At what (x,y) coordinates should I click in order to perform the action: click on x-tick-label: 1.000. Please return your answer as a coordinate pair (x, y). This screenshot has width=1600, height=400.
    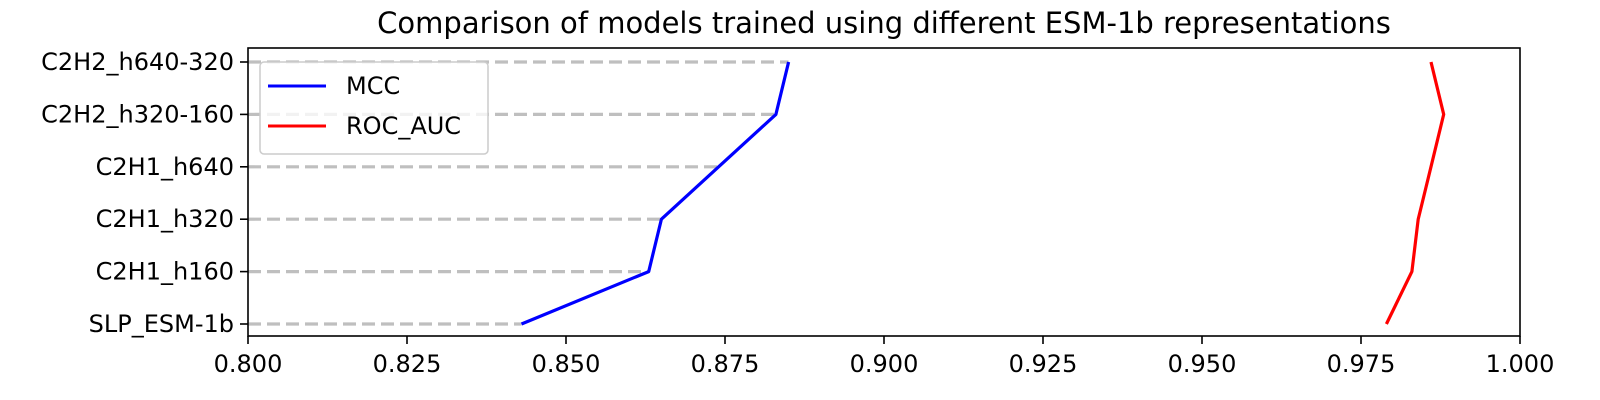
    Looking at the image, I should click on (1520, 364).